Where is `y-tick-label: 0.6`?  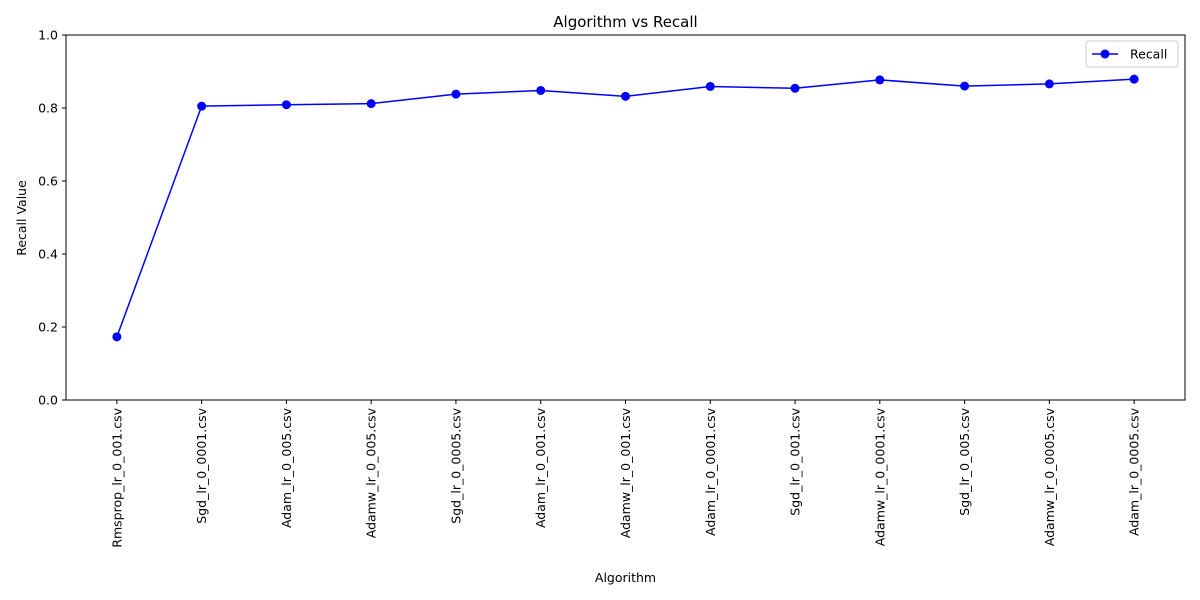
y-tick-label: 0.6 is located at coordinates (48, 181).